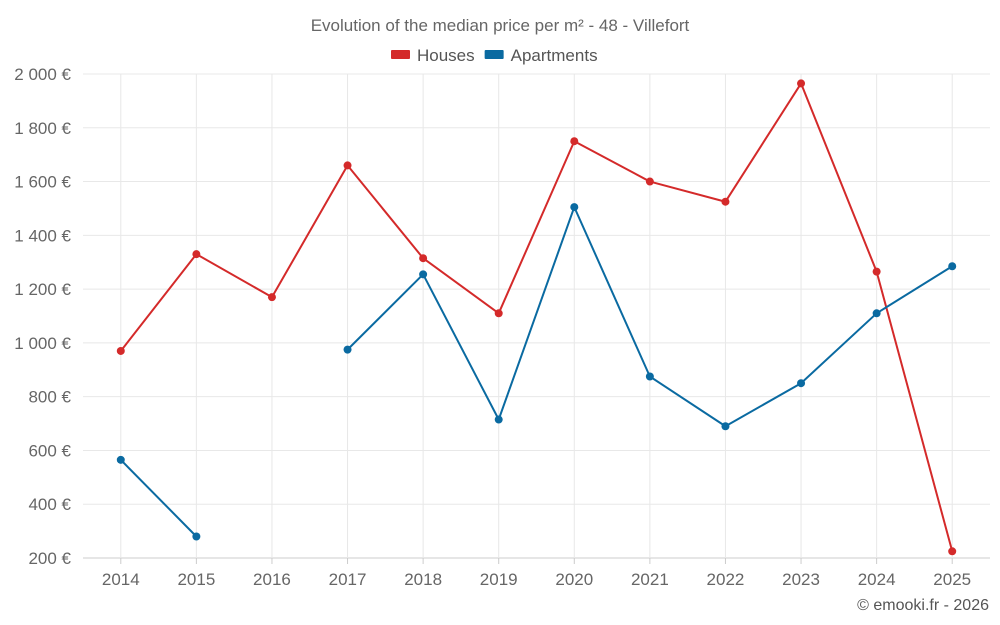 This screenshot has width=1000, height=625. Describe the element at coordinates (159, 498) in the screenshot. I see `apartments-line` at that location.